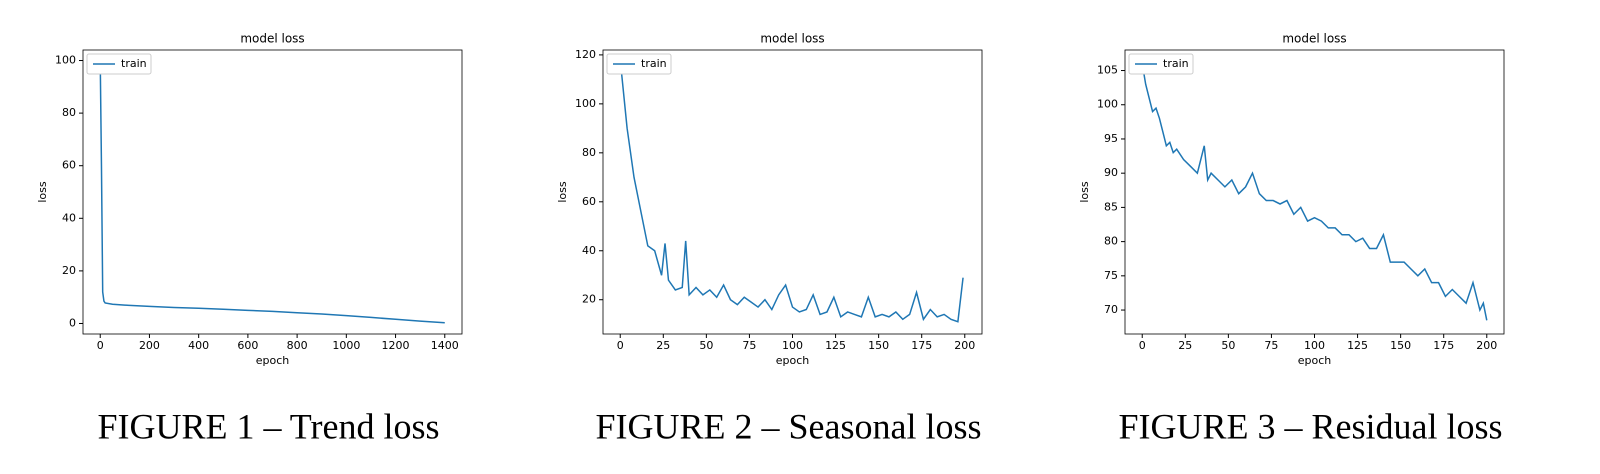 The width and height of the screenshot is (1600, 474). What do you see at coordinates (247, 345) in the screenshot?
I see `x-tick-label: 600` at bounding box center [247, 345].